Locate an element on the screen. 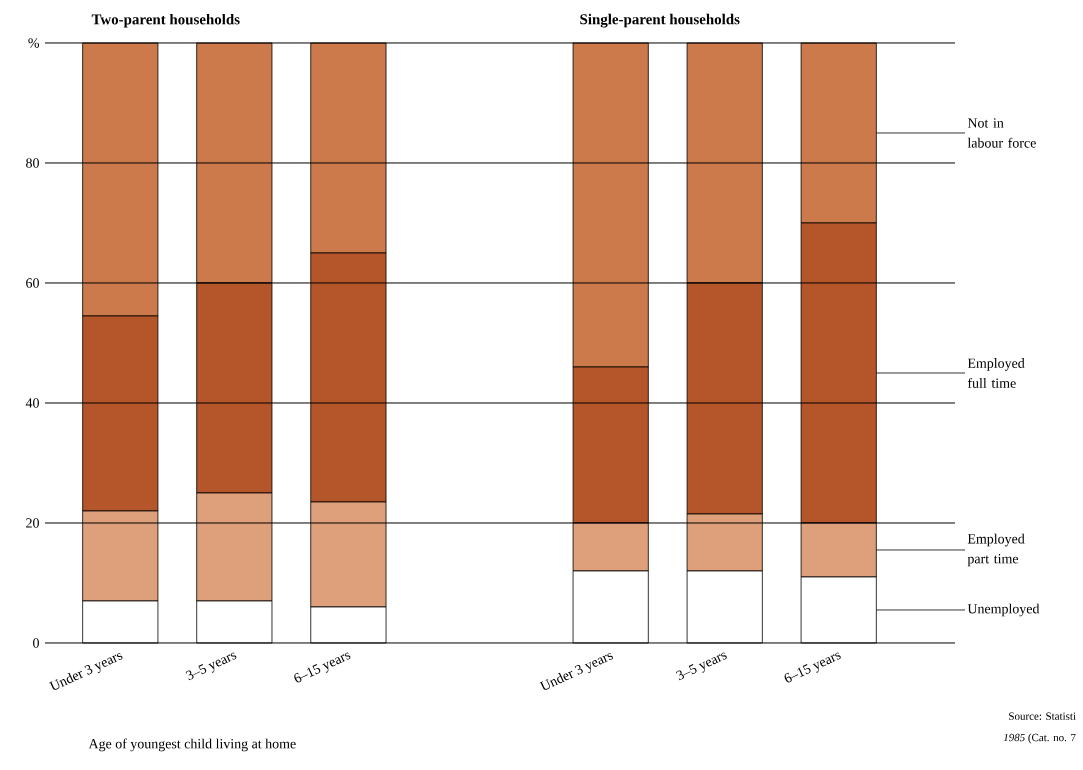 The width and height of the screenshot is (1083, 770). text: Employed full time is located at coordinates (996, 373).